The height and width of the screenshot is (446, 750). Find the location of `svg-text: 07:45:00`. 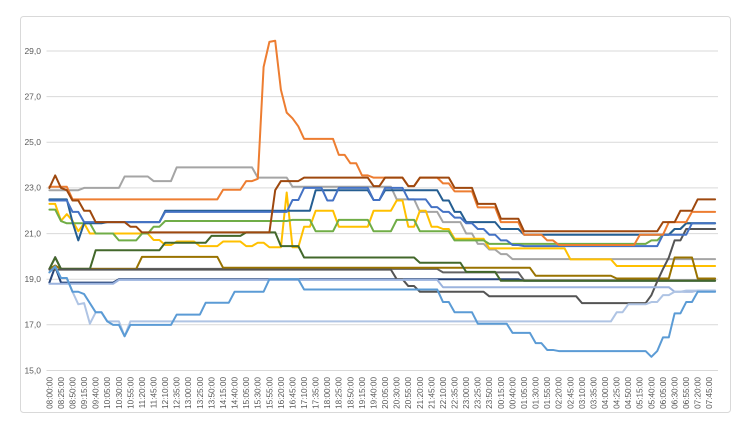

svg-text: 07:45:00 is located at coordinates (709, 393).